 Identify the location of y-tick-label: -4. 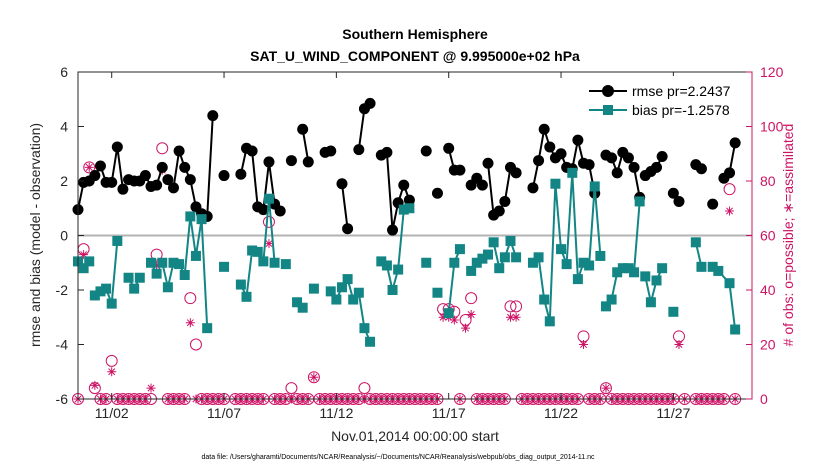
(62, 345).